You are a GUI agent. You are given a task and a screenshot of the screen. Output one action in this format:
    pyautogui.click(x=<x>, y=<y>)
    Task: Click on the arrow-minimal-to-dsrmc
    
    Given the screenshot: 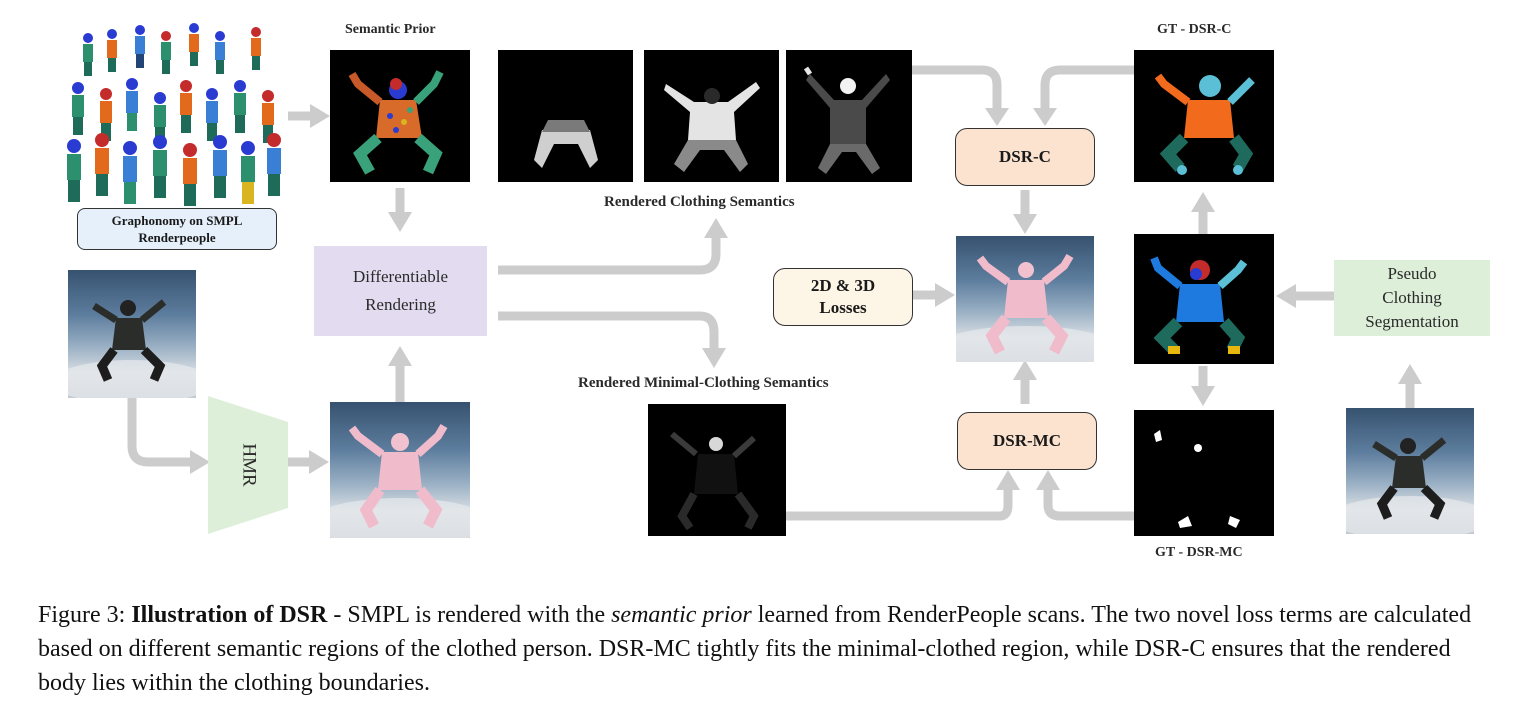 What is the action you would take?
    pyautogui.click(x=899, y=505)
    